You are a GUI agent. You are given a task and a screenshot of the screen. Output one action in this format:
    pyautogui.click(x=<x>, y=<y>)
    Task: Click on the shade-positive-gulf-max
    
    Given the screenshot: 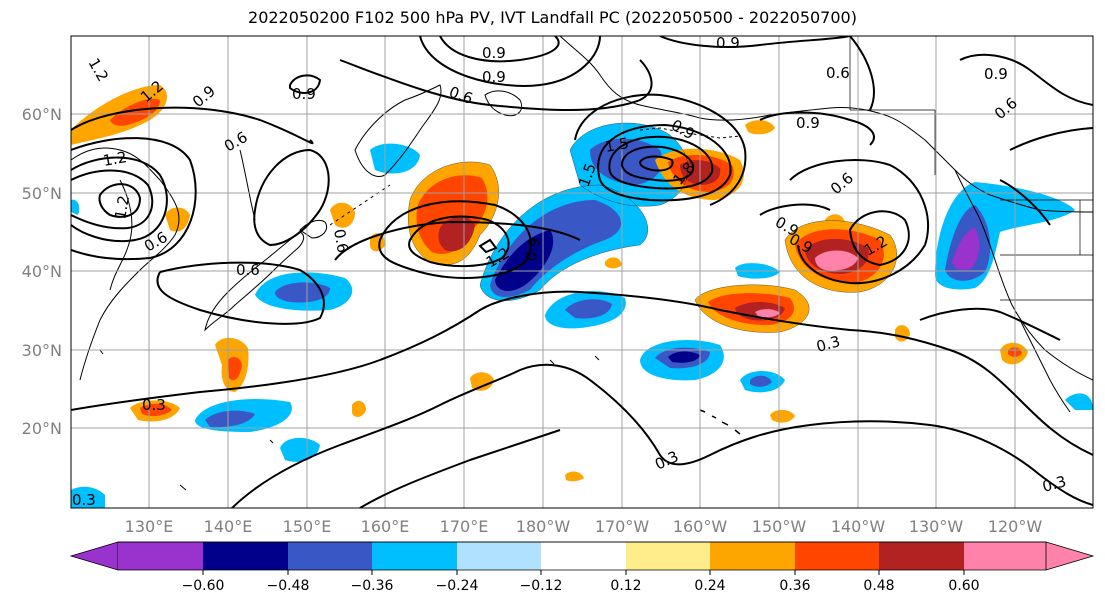 What is the action you would take?
    pyautogui.click(x=836, y=260)
    